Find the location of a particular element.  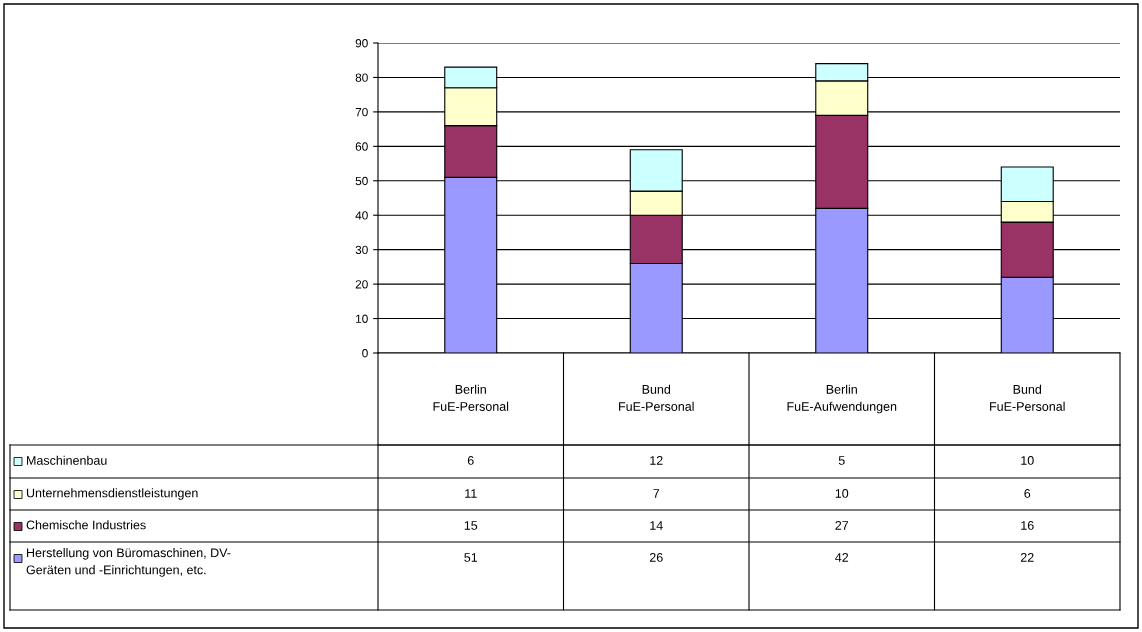

y-tick-label: 80 is located at coordinates (361, 77).